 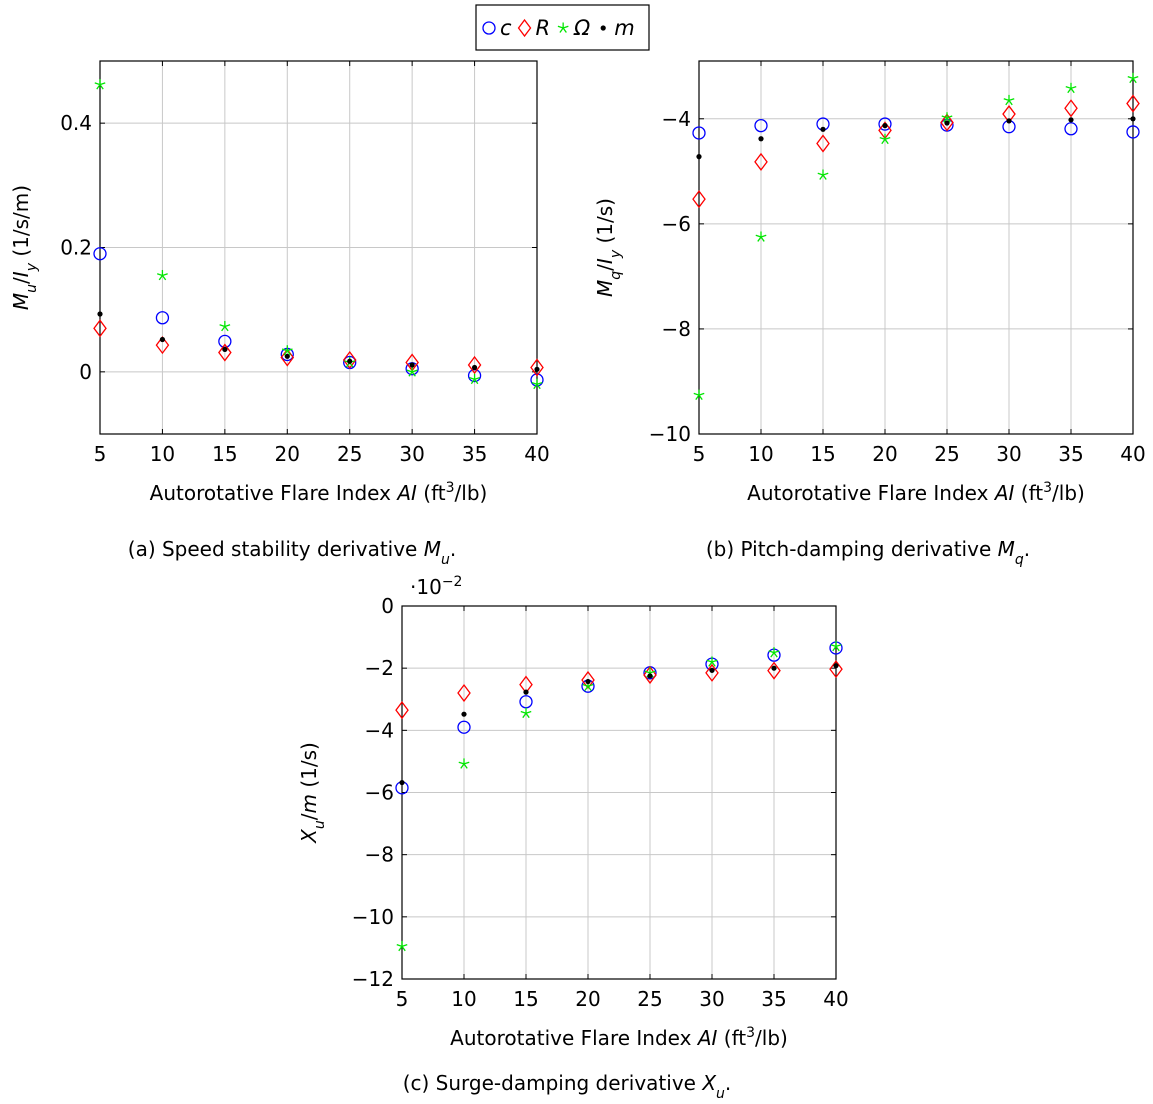 What do you see at coordinates (436, 586) in the screenshot?
I see `y-scale-label: ·10−2` at bounding box center [436, 586].